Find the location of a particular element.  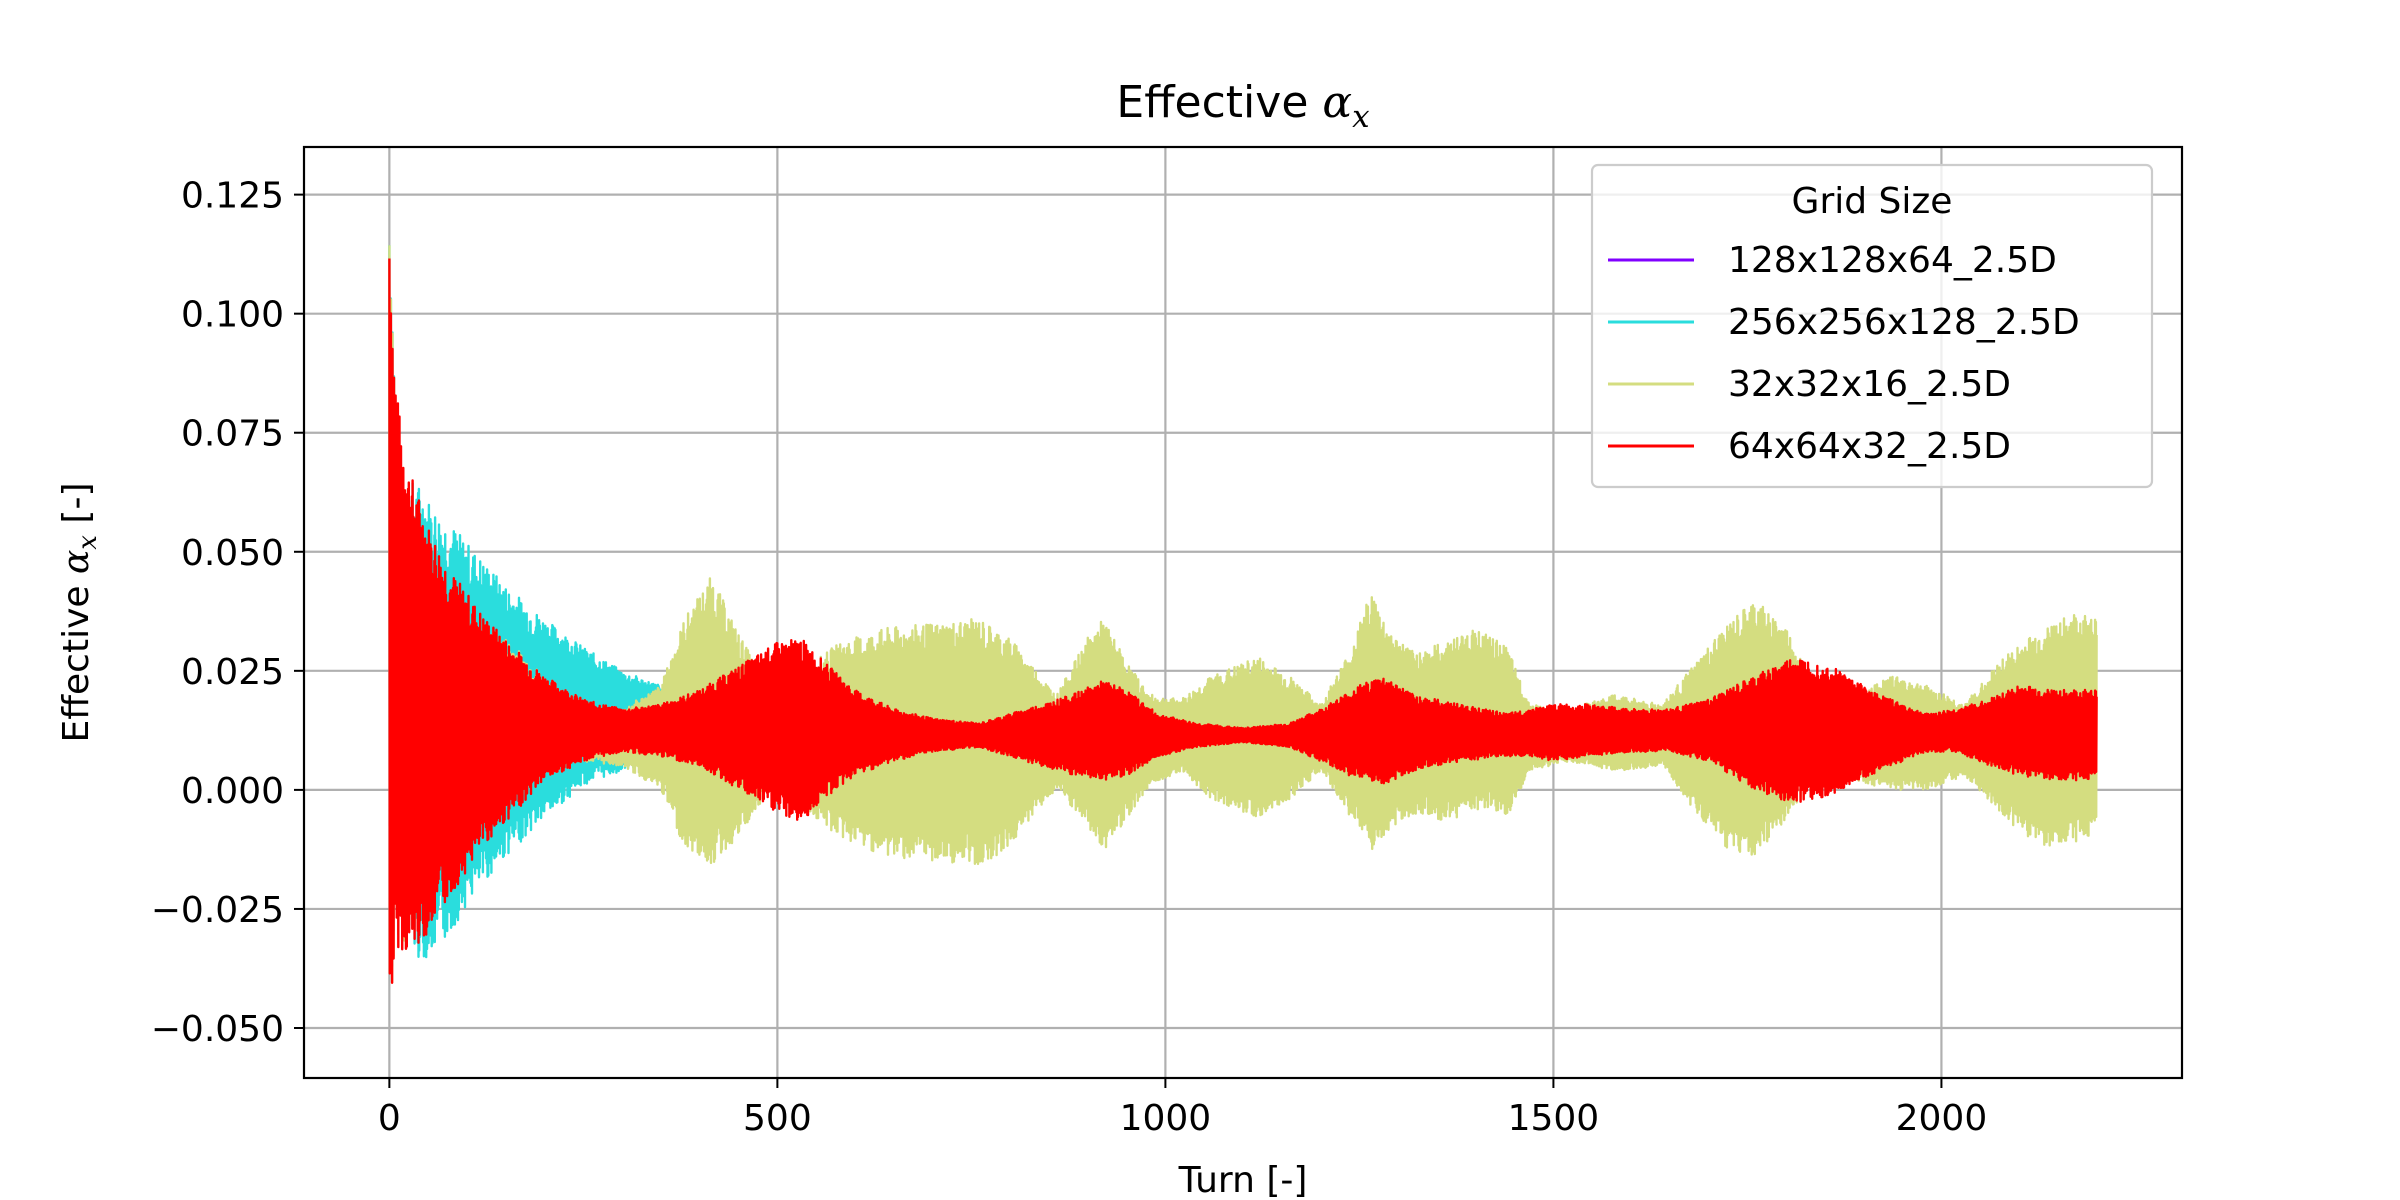

y-tick-label: 0.000 is located at coordinates (232, 791).